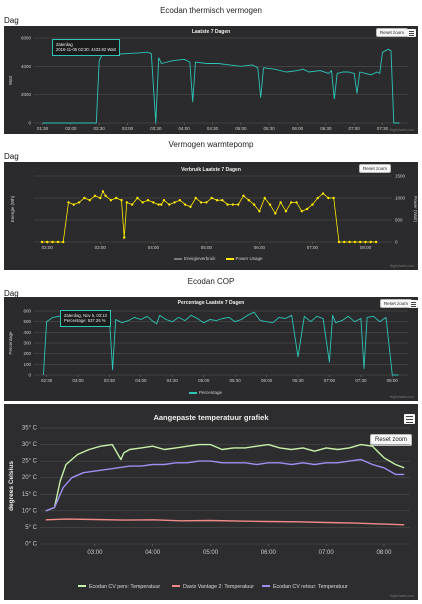  Describe the element at coordinates (30, 478) in the screenshot. I see `chart4-y-tick-label: 20° C` at that location.